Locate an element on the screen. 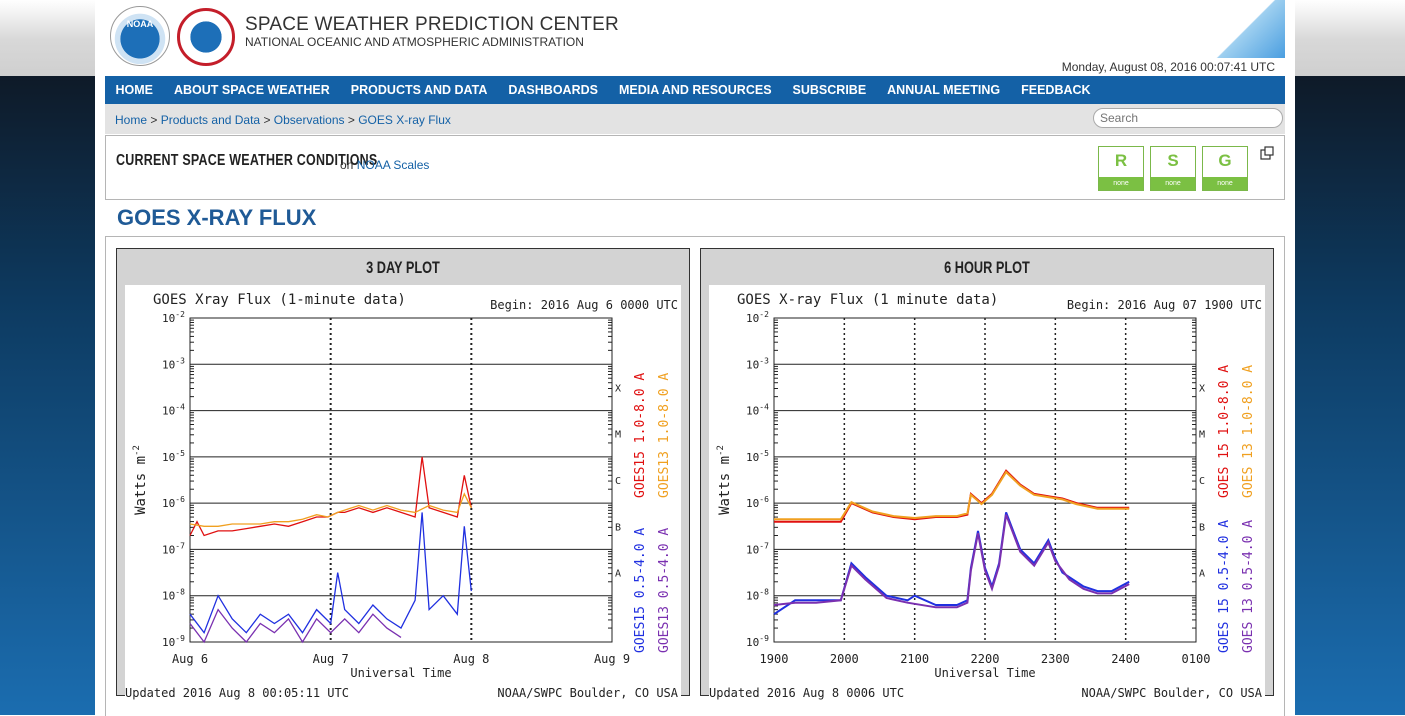  legend-entry: GOES 15 1.0-8.0 A is located at coordinates (1224, 431).